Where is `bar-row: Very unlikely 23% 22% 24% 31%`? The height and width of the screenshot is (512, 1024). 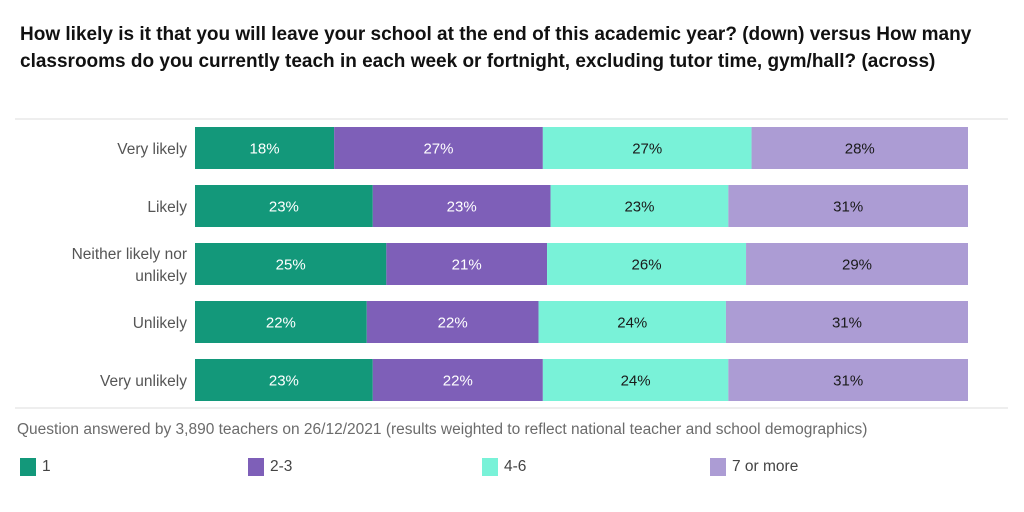 bar-row: Very unlikely 23% 22% 24% 31% is located at coordinates (534, 380).